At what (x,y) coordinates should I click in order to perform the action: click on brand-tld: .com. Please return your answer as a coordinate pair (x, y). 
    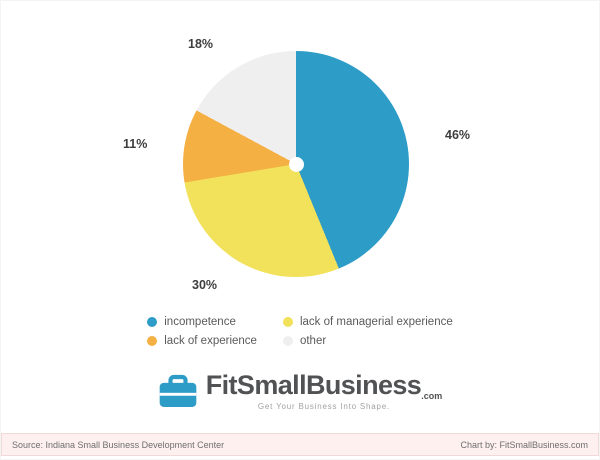
    Looking at the image, I should click on (432, 396).